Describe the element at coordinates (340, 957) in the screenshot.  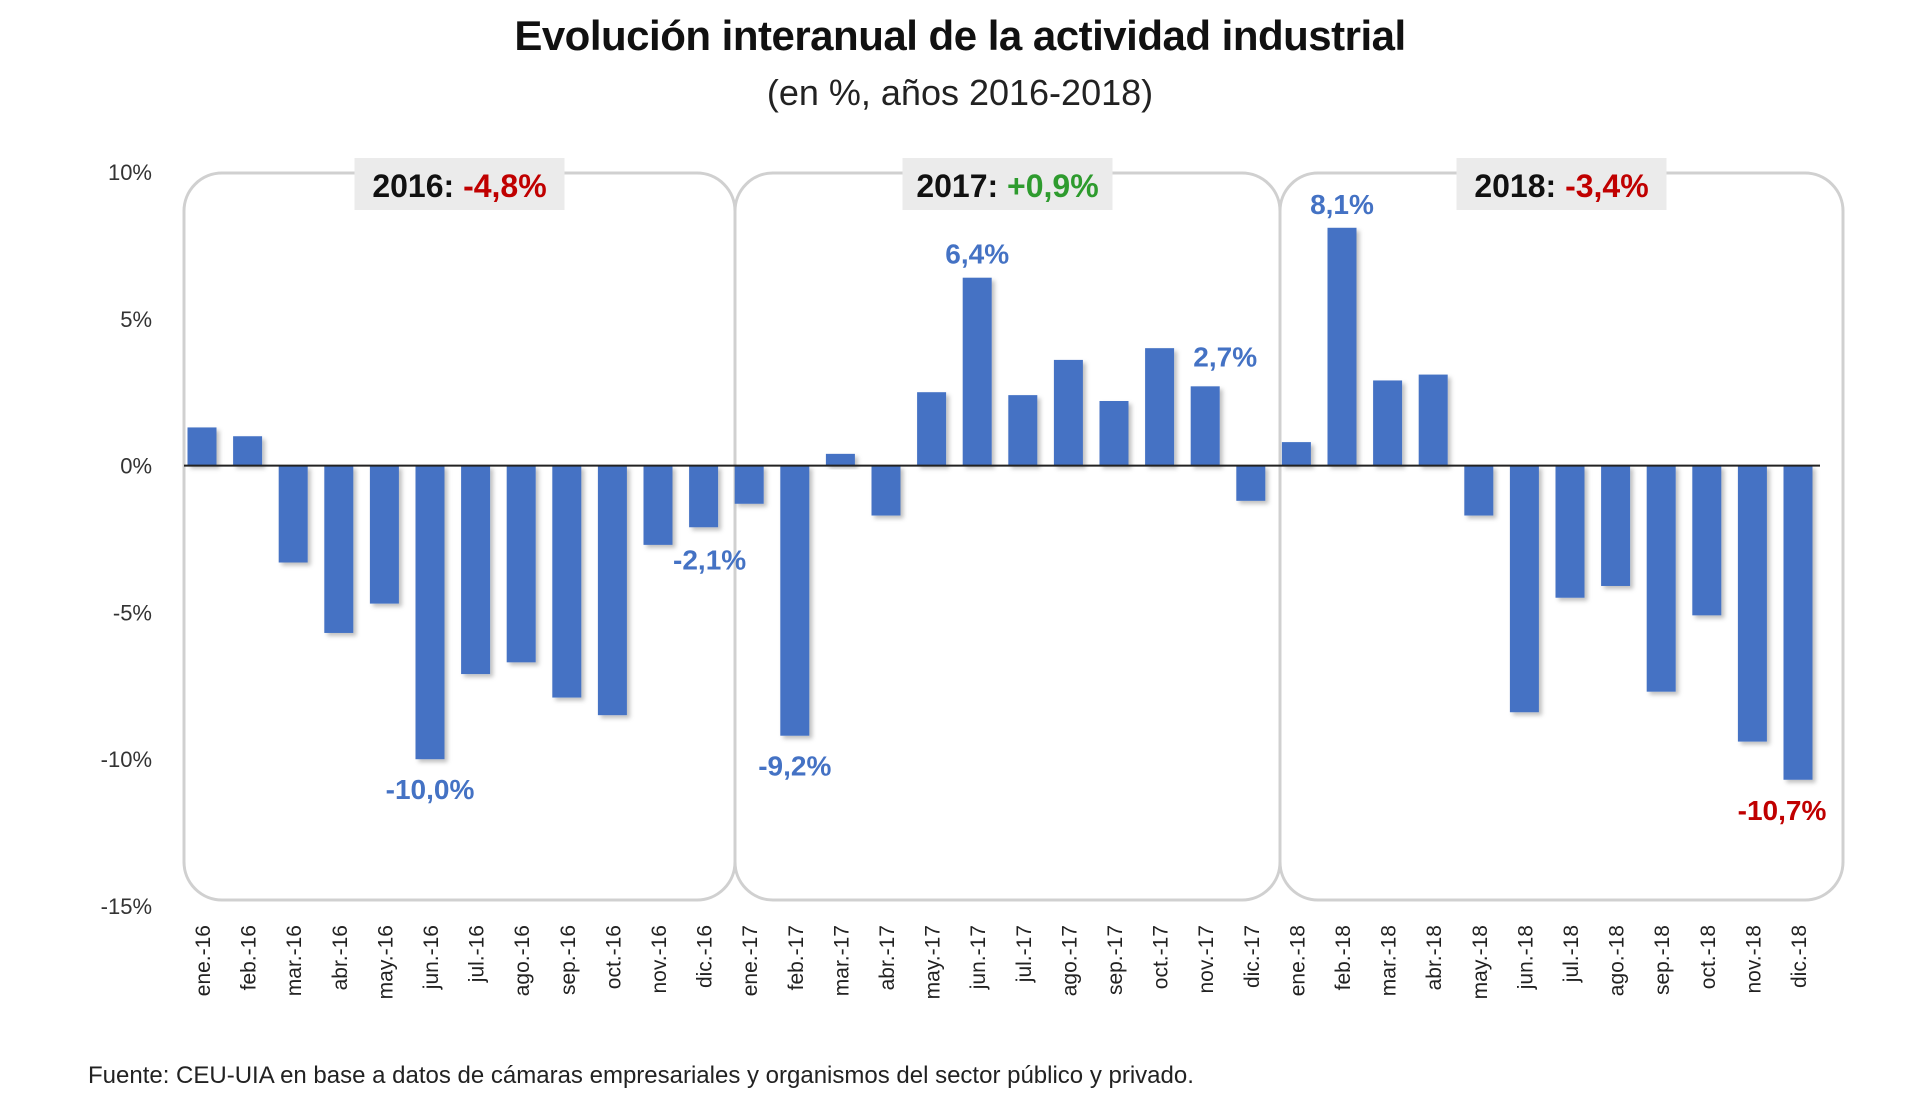
I see `x-tick-label: abr.-16` at that location.